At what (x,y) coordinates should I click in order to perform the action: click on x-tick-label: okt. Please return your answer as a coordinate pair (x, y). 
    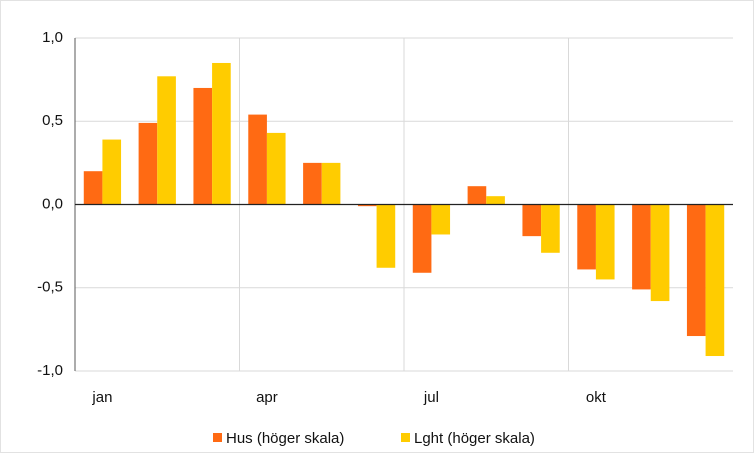
    Looking at the image, I should click on (596, 397).